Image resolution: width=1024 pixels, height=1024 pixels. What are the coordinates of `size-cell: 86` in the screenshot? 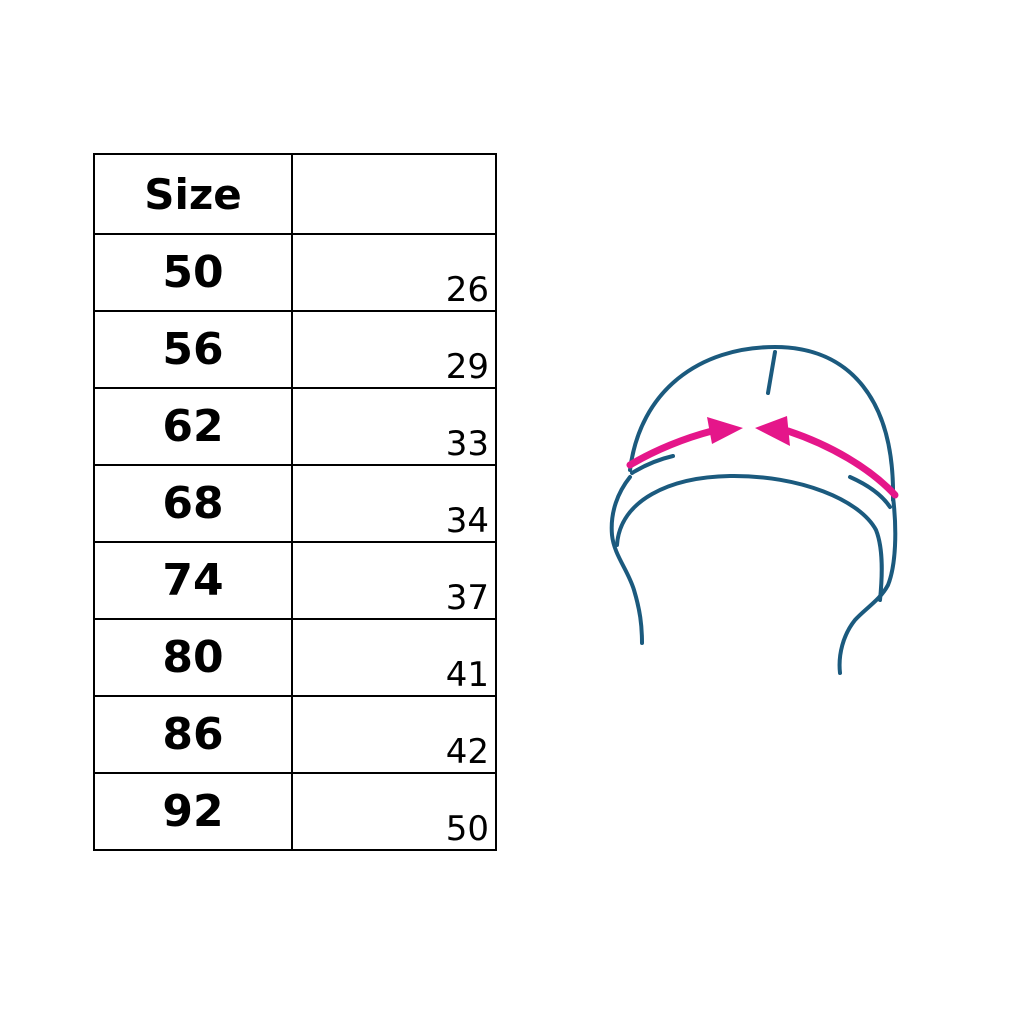 It's located at (193, 734).